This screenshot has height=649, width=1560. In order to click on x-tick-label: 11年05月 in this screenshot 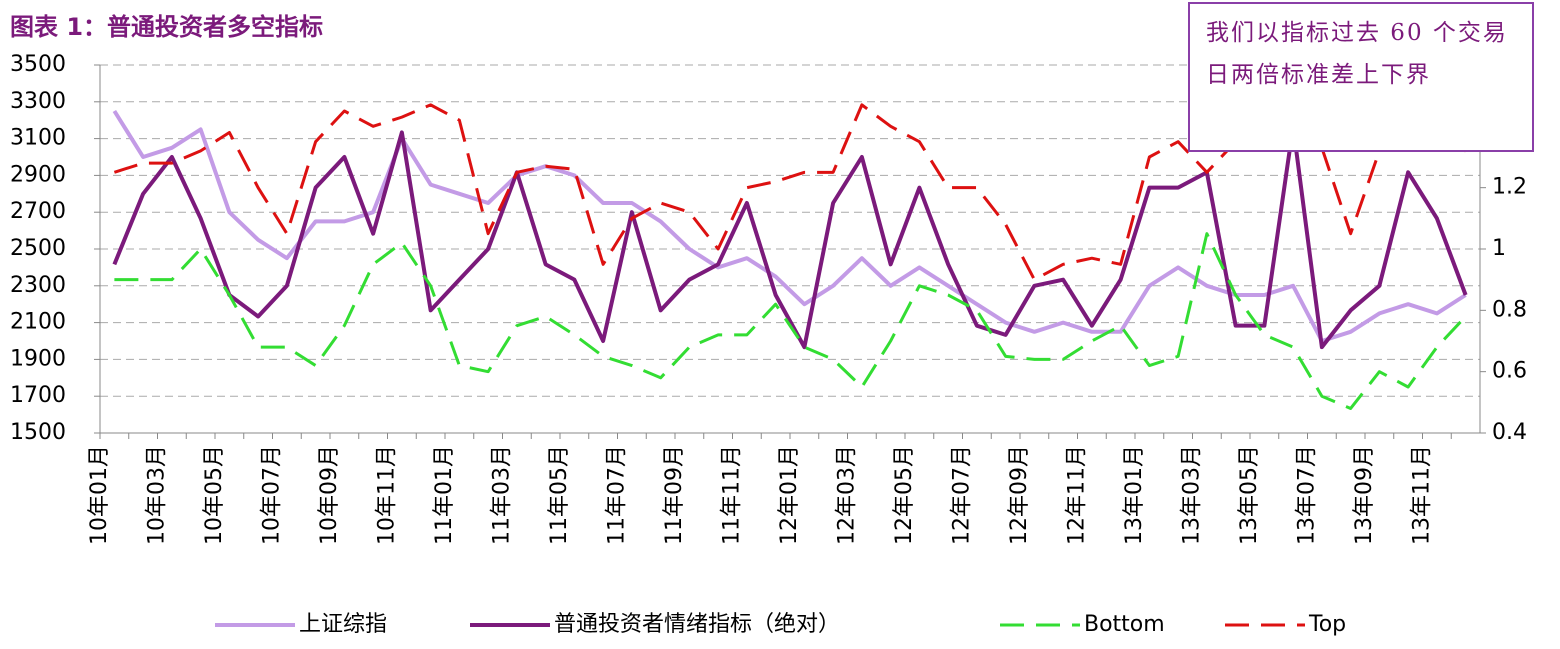, I will do `click(559, 495)`.